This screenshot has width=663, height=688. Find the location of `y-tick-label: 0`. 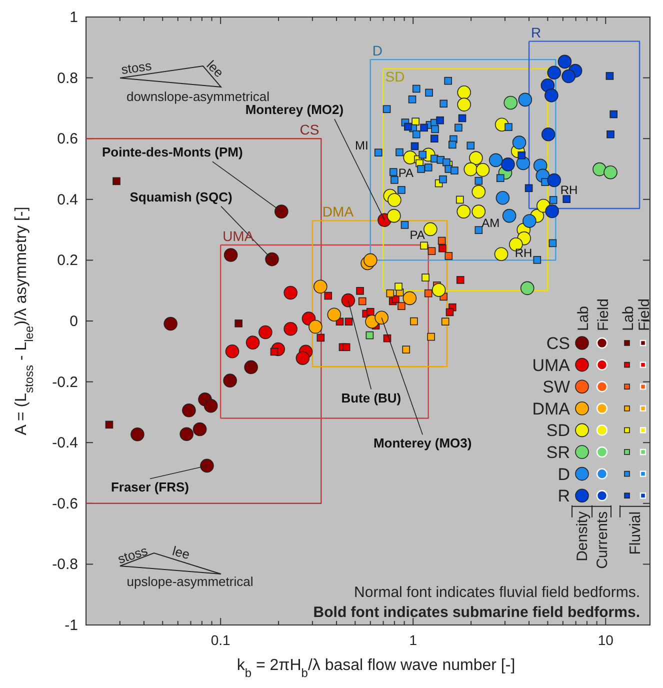

y-tick-label: 0 is located at coordinates (74, 321).